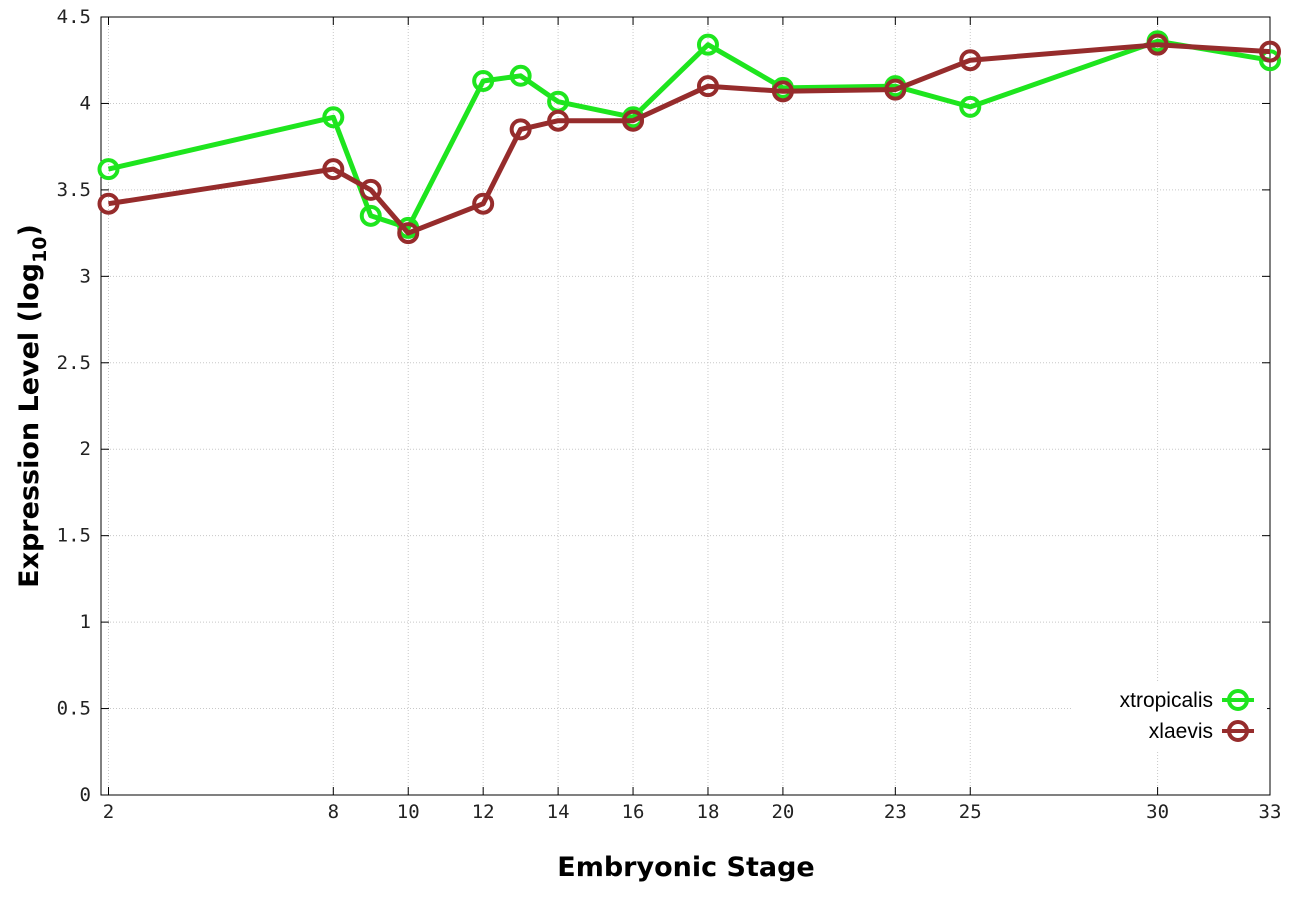 The height and width of the screenshot is (907, 1296). I want to click on y-tick-label: 4.5, so click(74, 17).